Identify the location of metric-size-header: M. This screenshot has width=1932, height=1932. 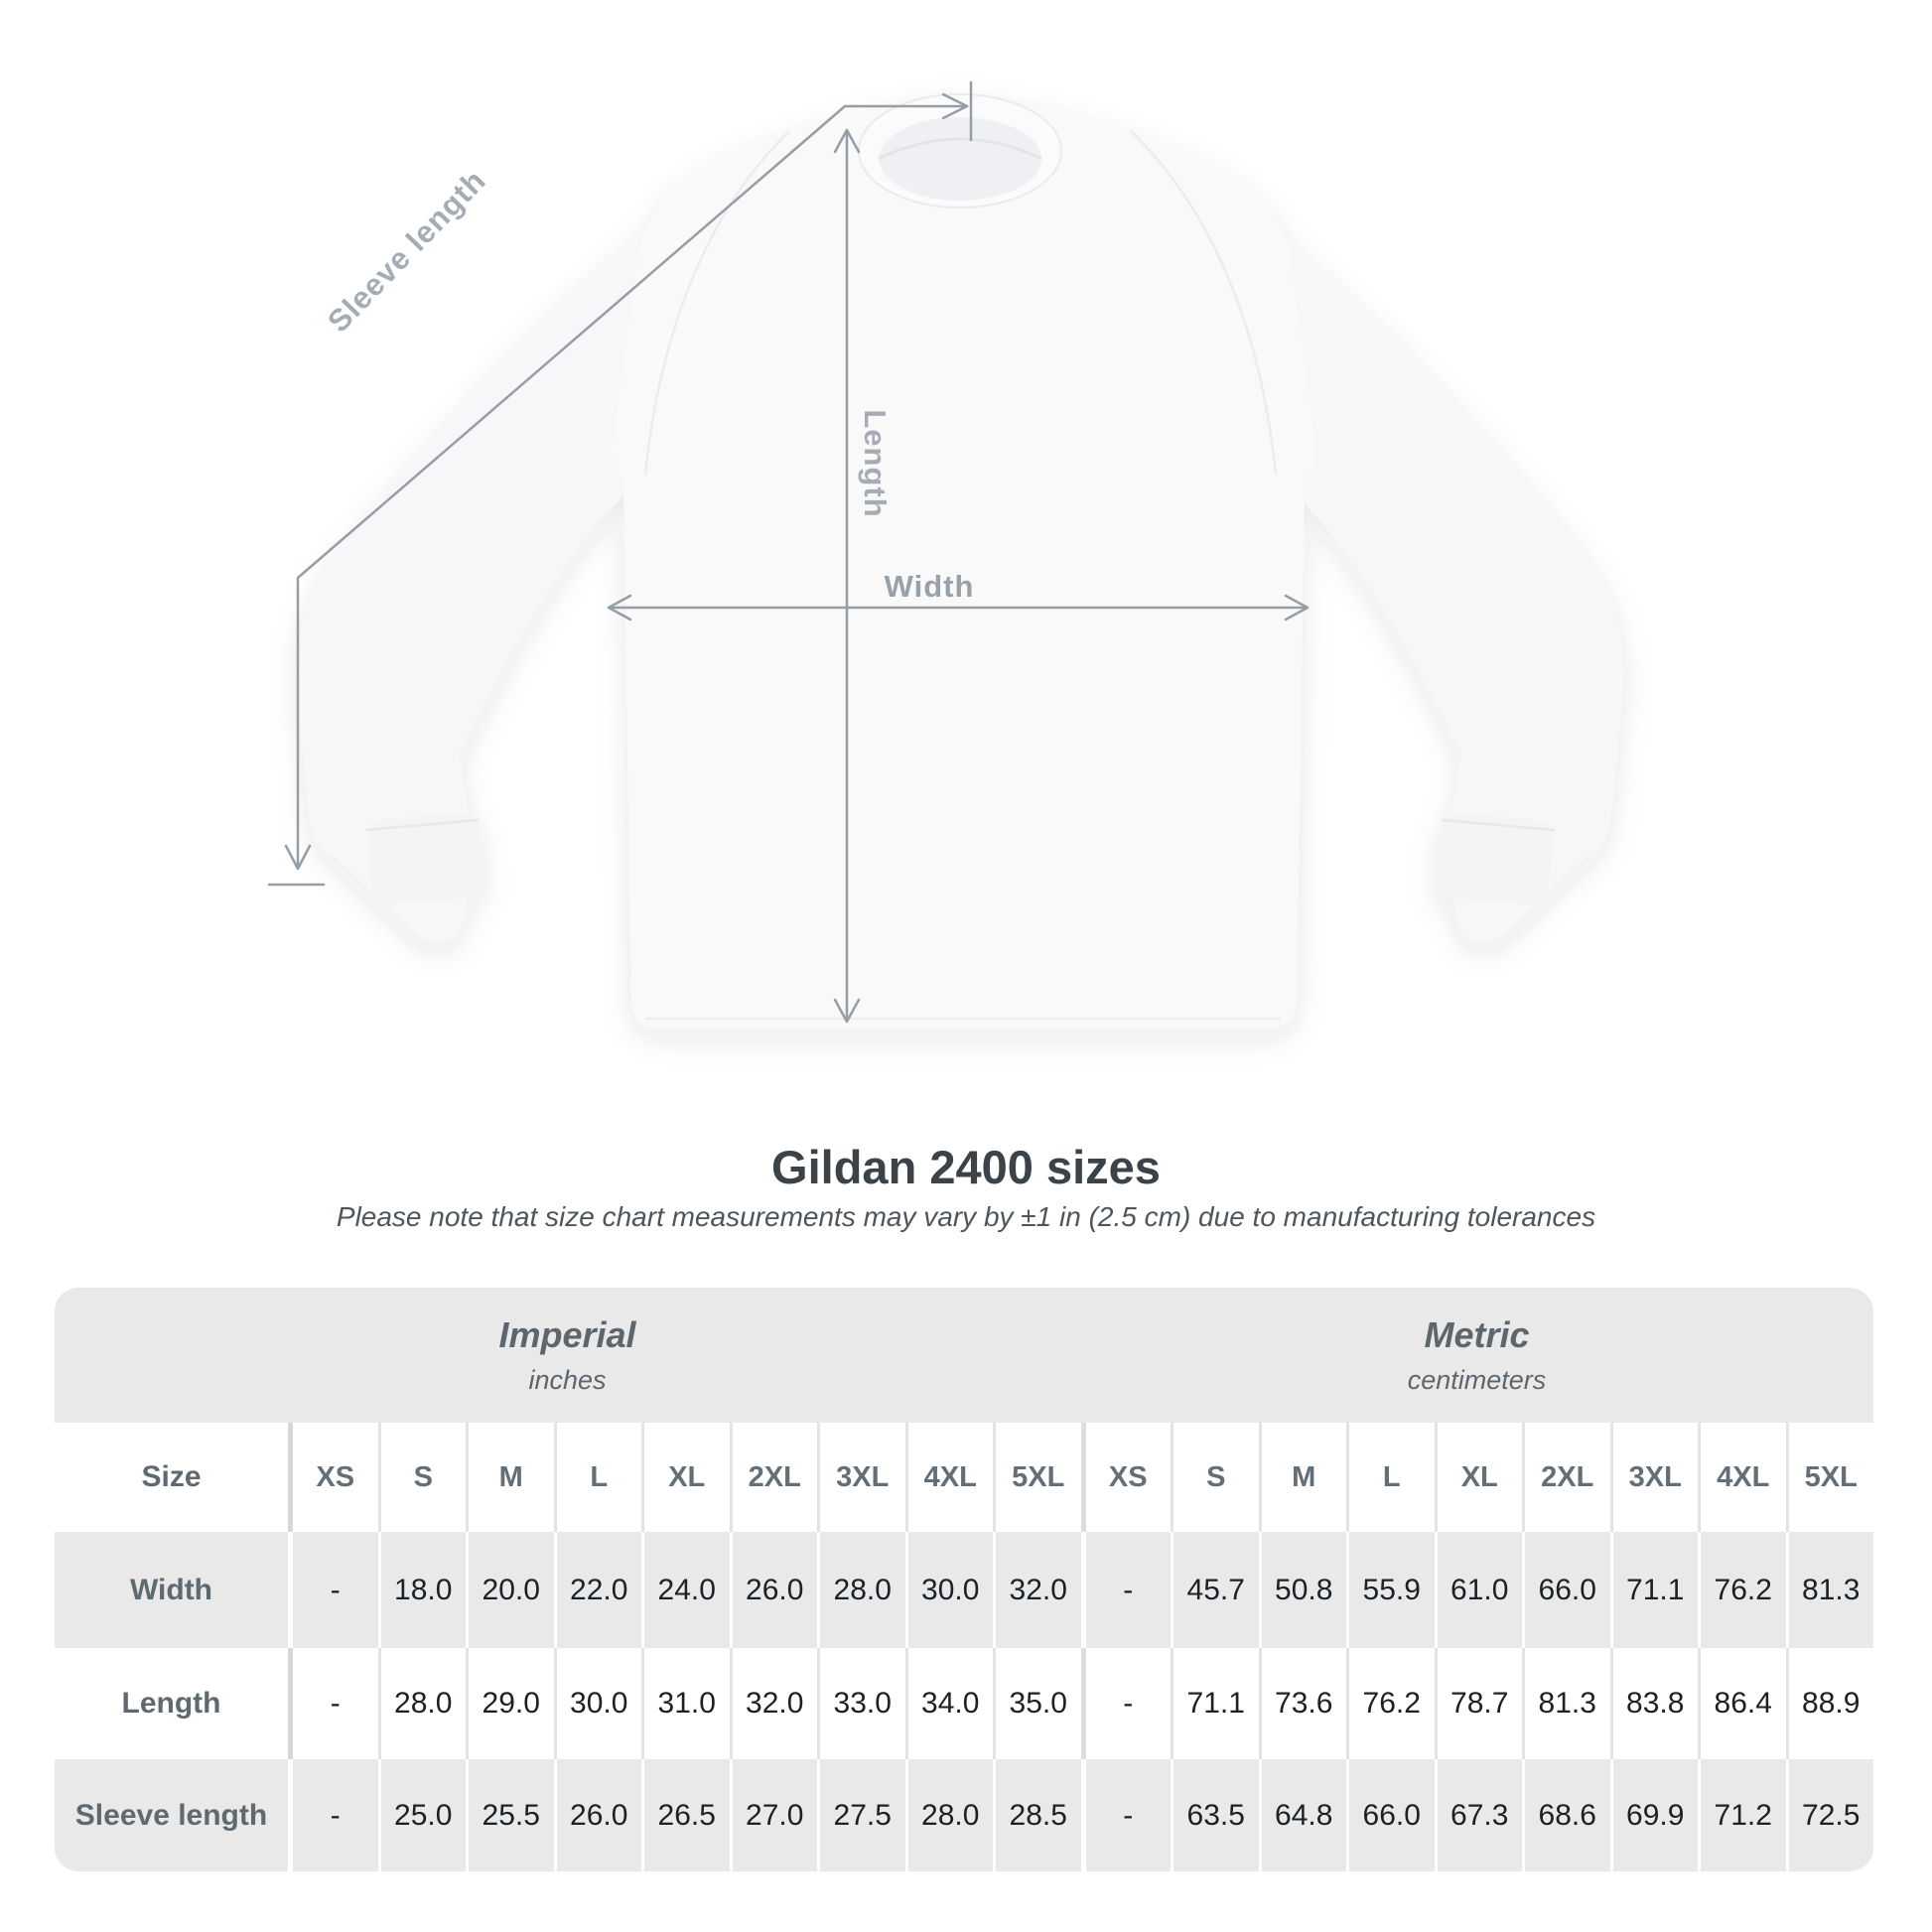
(1302, 1478).